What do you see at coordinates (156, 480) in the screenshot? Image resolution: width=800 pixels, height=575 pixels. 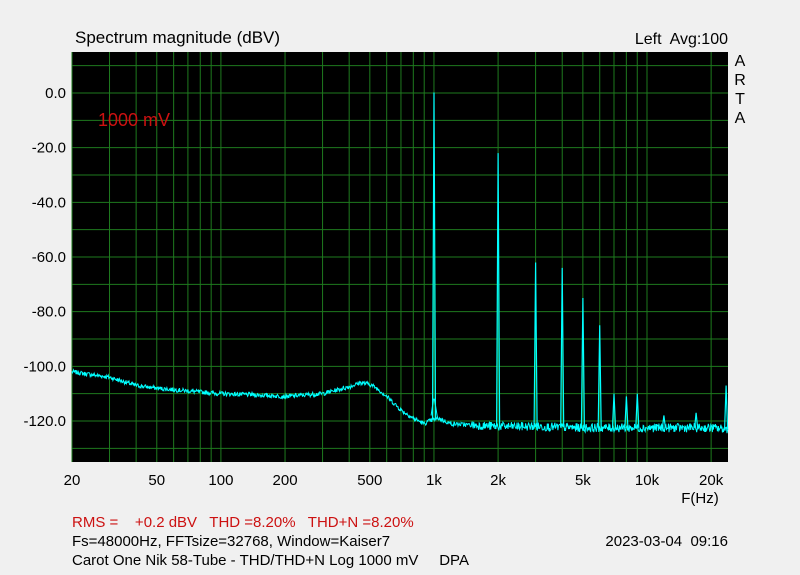 I see `x-tick-label: 50` at bounding box center [156, 480].